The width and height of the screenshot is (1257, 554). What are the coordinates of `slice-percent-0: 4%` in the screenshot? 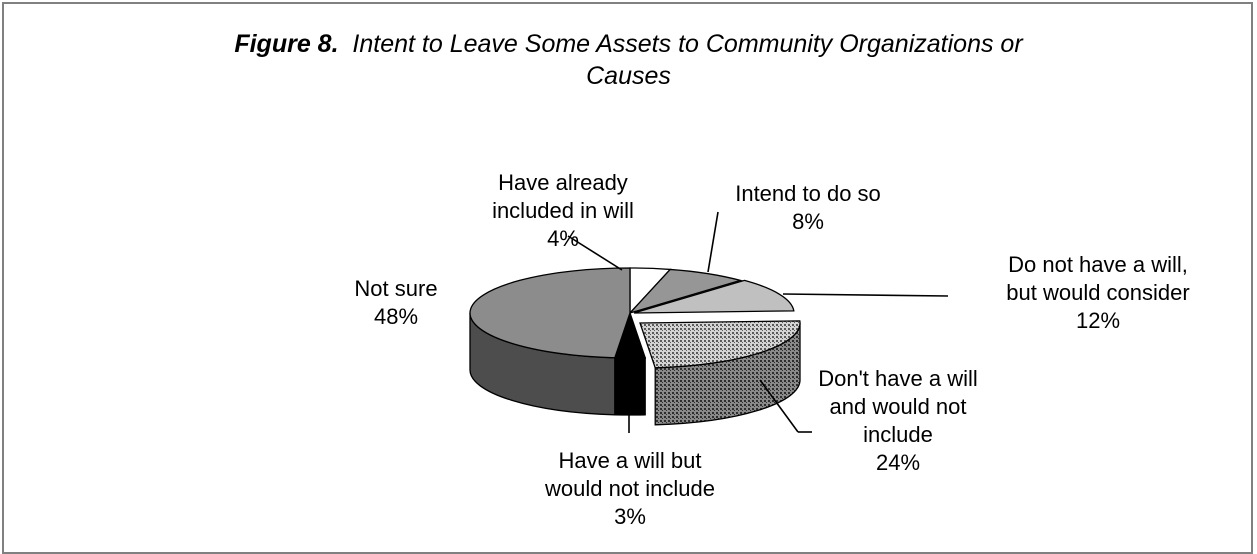 It's located at (563, 238).